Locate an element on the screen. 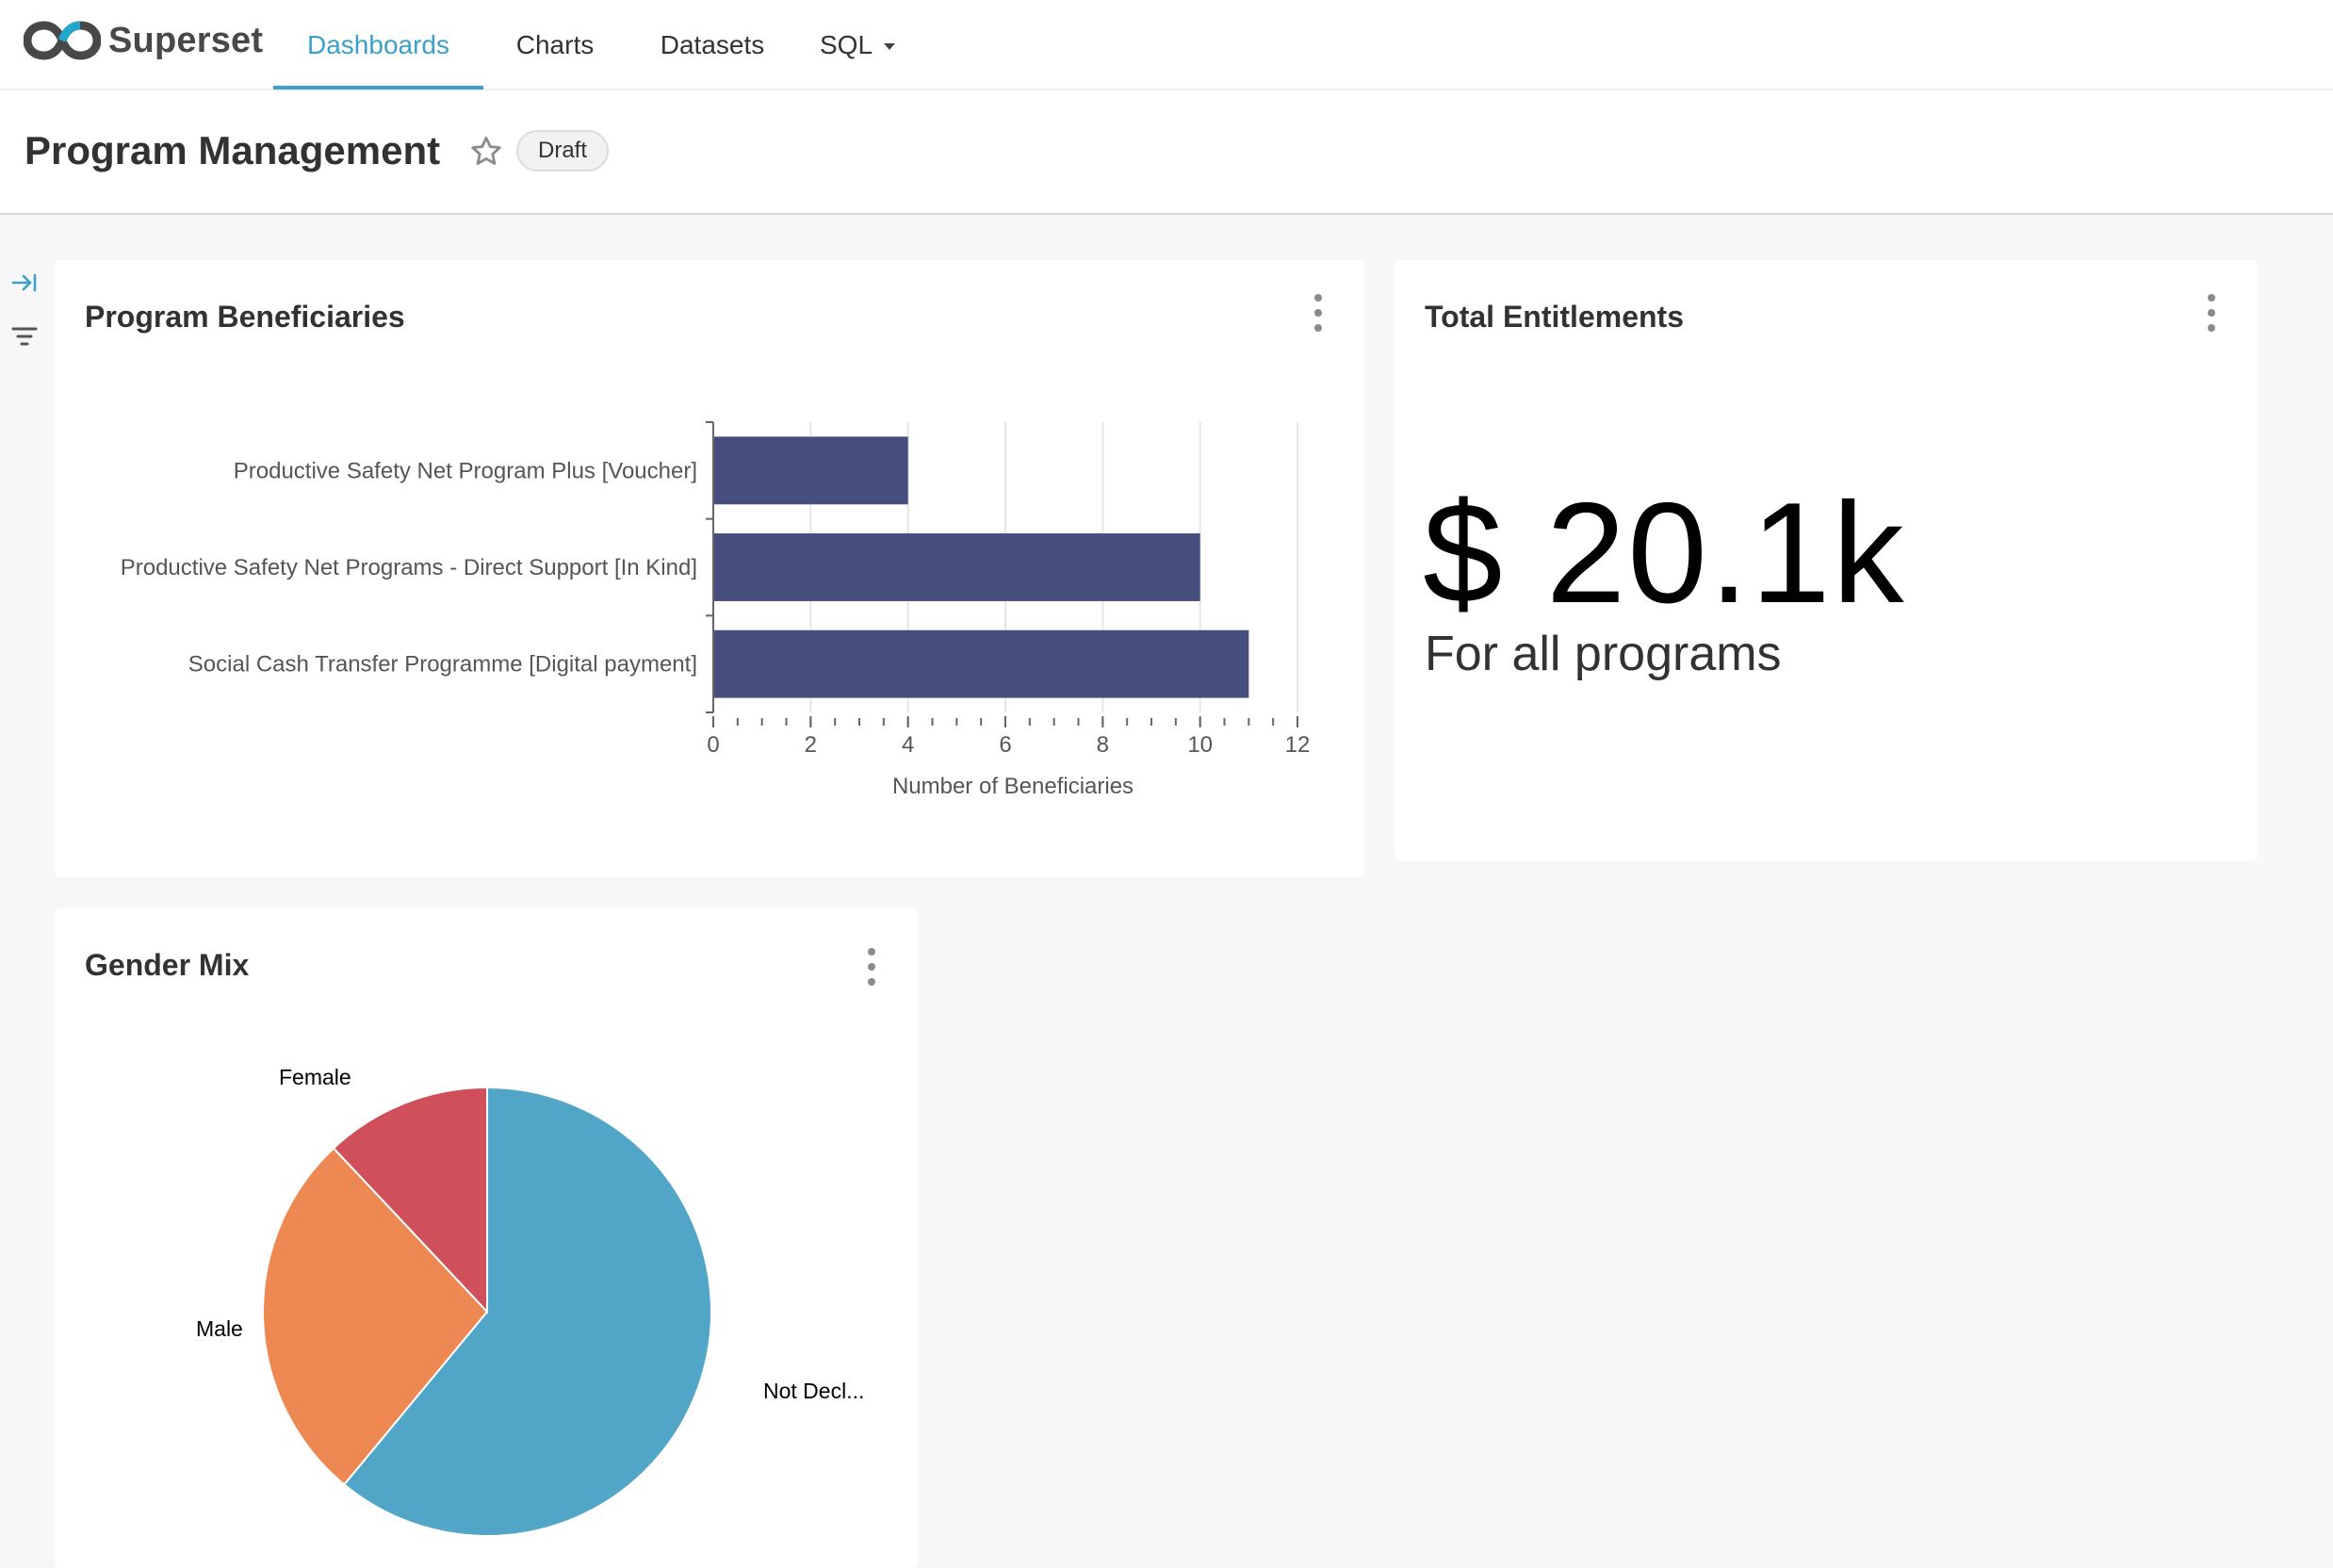  x-tick-label: 12 is located at coordinates (1298, 745).